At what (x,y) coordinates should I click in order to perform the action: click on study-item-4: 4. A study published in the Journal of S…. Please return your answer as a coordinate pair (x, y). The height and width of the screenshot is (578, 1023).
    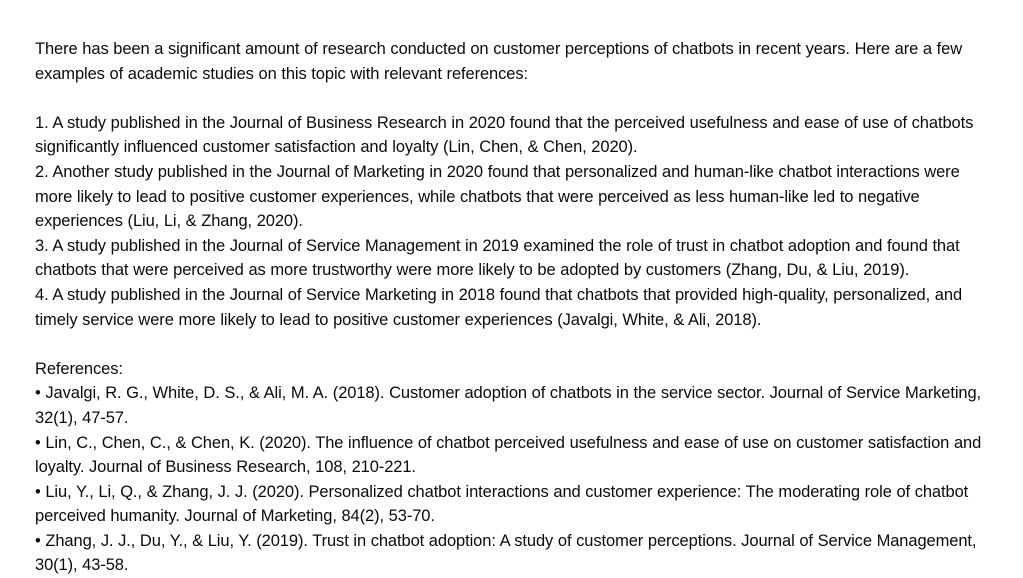
    Looking at the image, I should click on (499, 307).